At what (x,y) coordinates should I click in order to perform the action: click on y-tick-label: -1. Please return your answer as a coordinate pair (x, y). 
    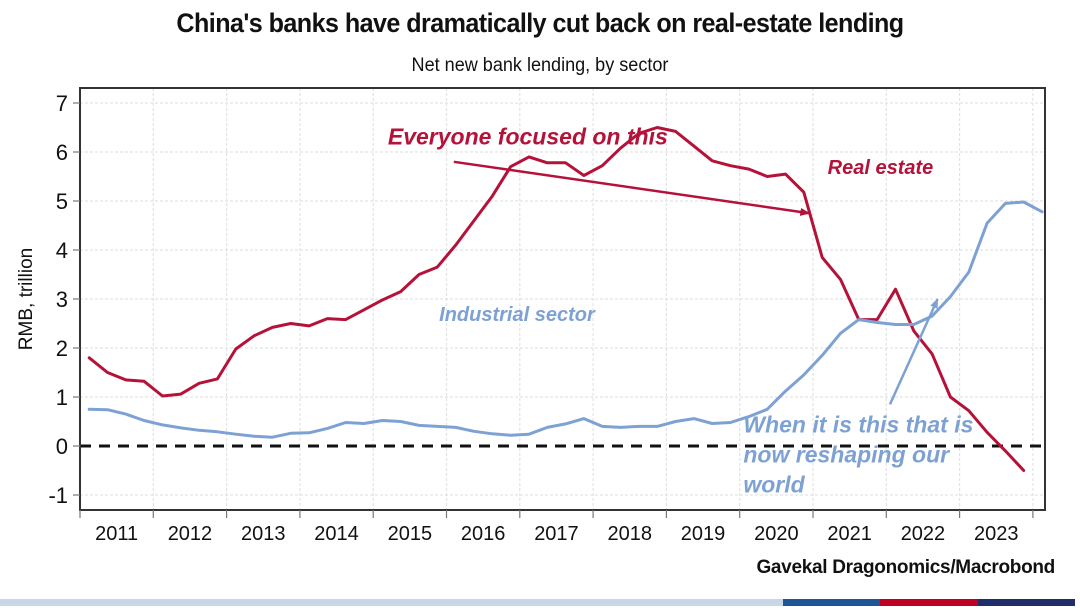
    Looking at the image, I should click on (58, 495).